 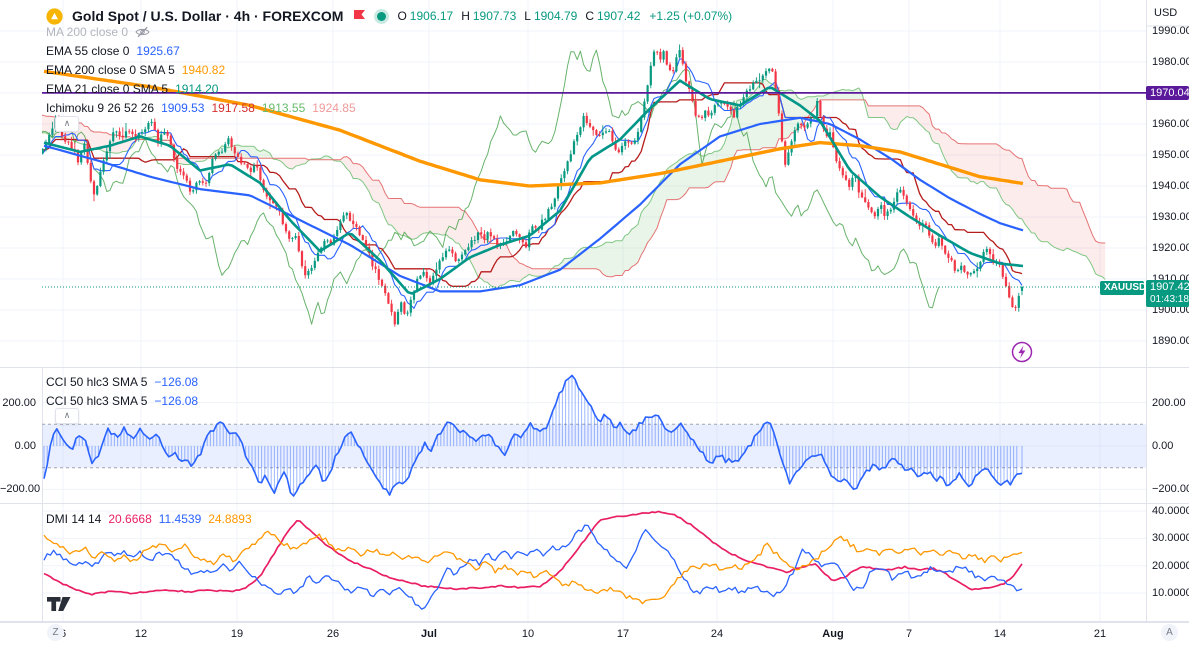 I want to click on time-axis: 6121926Jul101724Aug71421, so click(x=594, y=633).